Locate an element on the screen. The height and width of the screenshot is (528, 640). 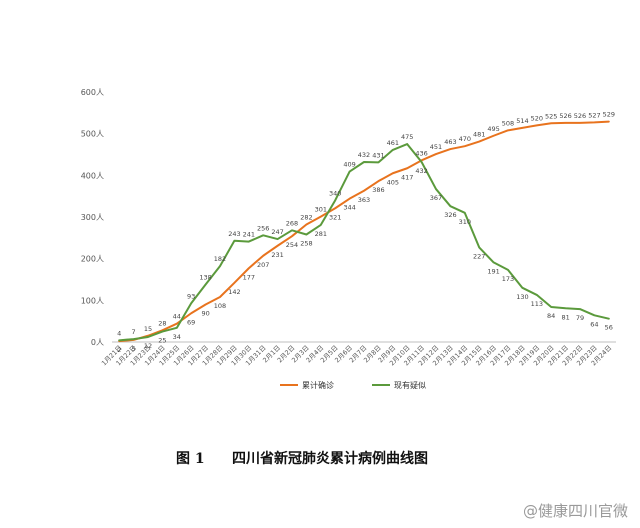
data-label: 93 is located at coordinates (191, 296).